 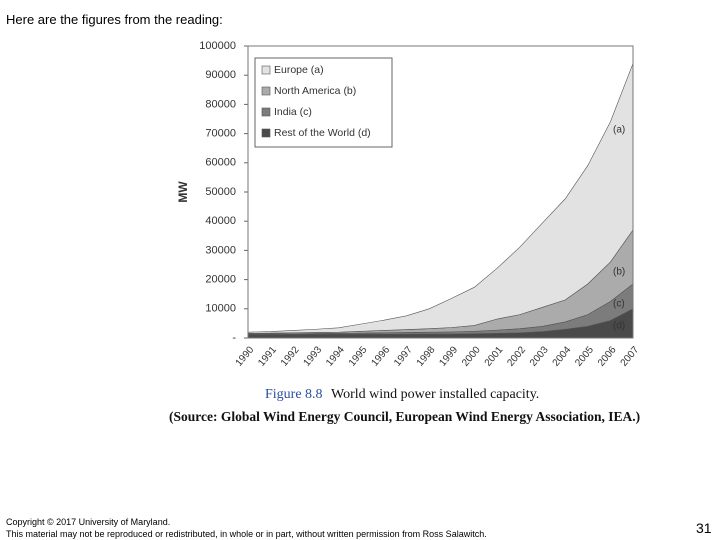 I want to click on legend-box, so click(x=323, y=102).